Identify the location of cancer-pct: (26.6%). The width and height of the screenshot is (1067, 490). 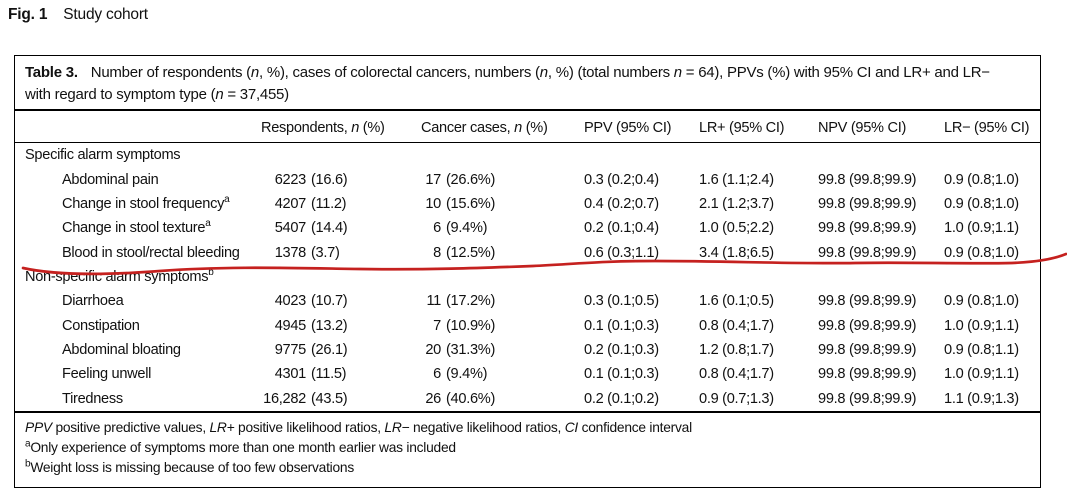
(470, 179).